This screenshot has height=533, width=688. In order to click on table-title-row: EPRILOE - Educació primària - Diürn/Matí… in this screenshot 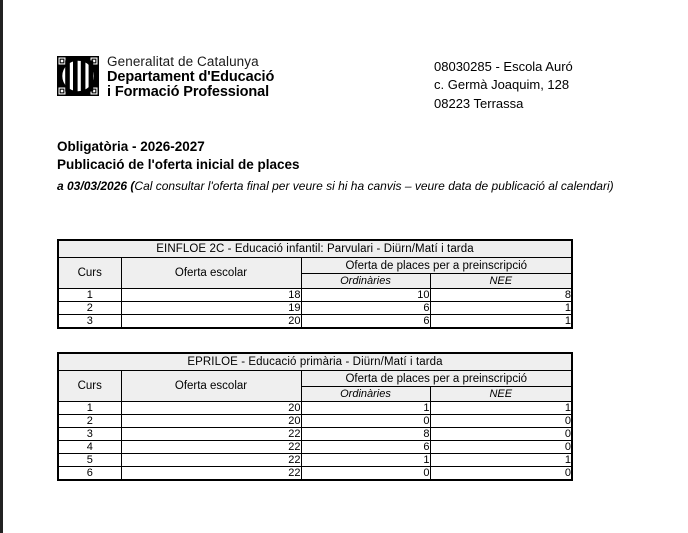, I will do `click(315, 361)`.